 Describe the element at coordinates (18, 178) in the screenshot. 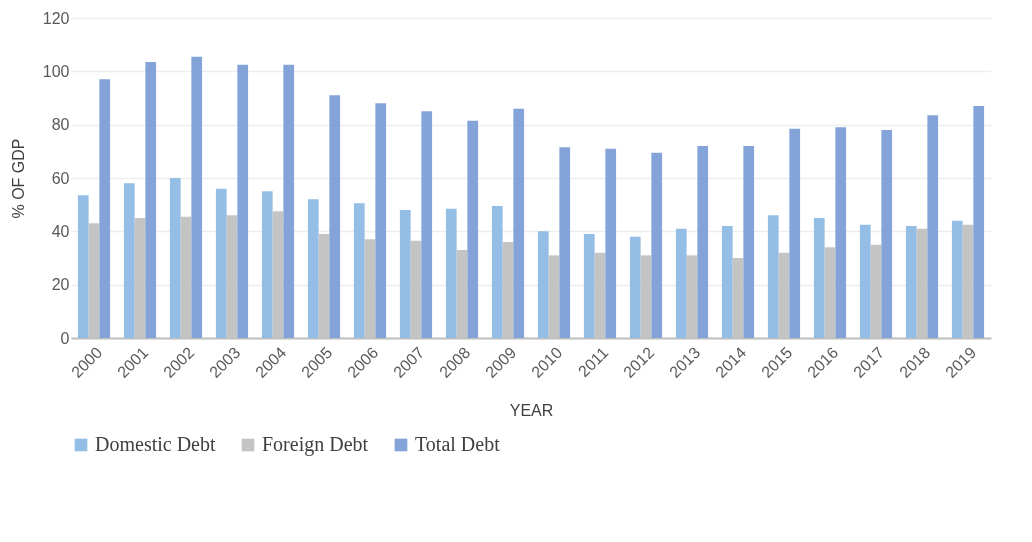

I see `y-axis-title: % OF GDP` at that location.